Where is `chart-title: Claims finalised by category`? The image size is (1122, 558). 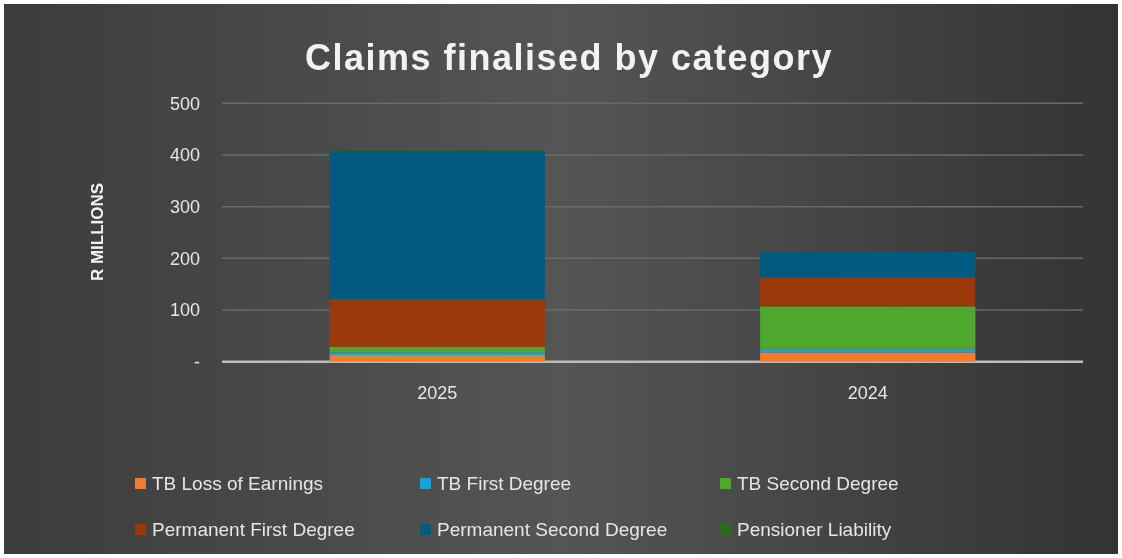
chart-title: Claims finalised by category is located at coordinates (569, 57).